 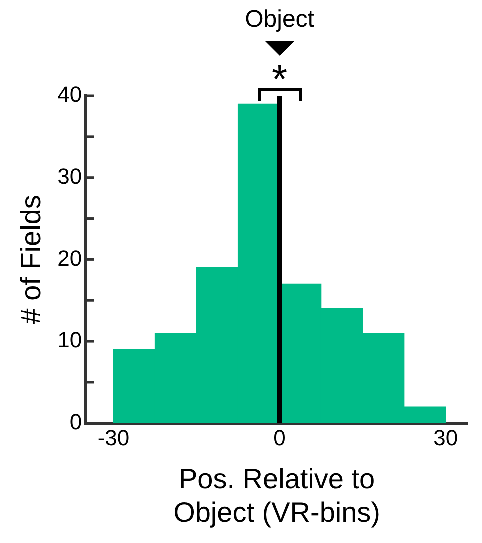 What do you see at coordinates (70, 95) in the screenshot?
I see `y-tick-label: 40` at bounding box center [70, 95].